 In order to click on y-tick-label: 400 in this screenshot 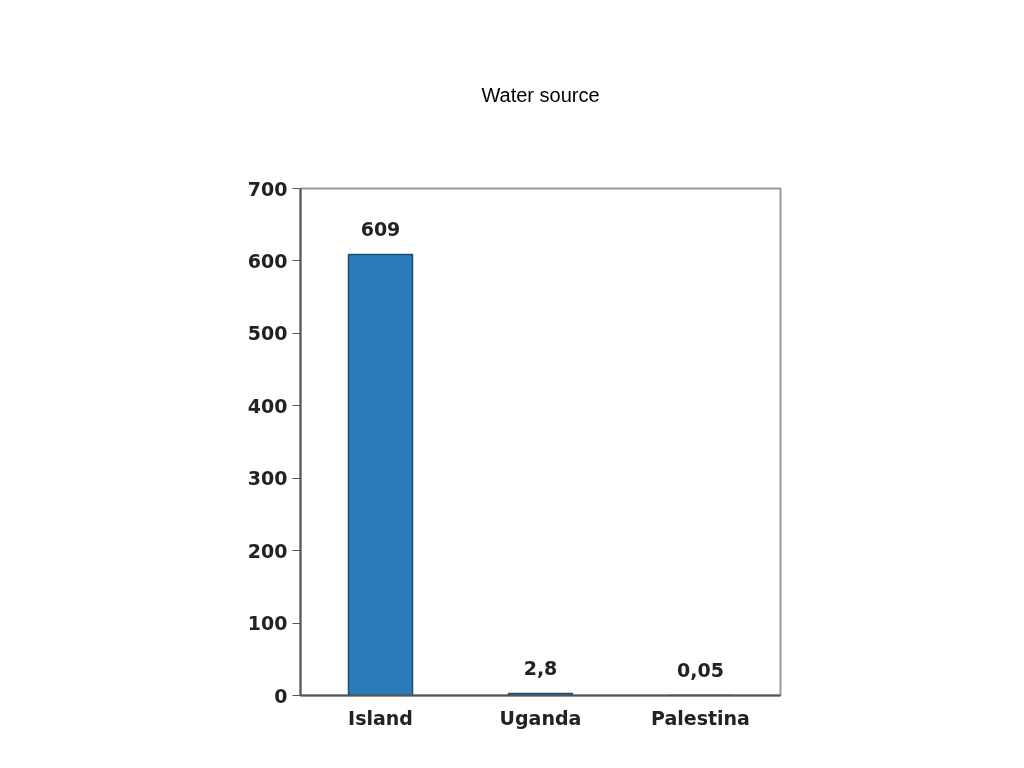, I will do `click(267, 405)`.